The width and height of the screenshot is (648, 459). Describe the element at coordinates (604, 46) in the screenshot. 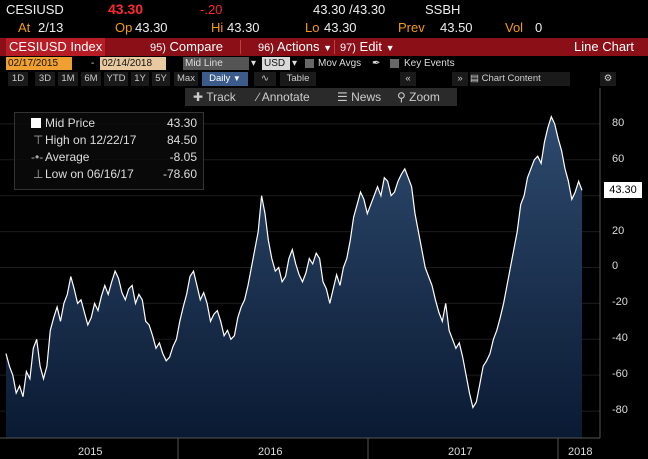

I see `chart-type-label: Line Chart` at that location.